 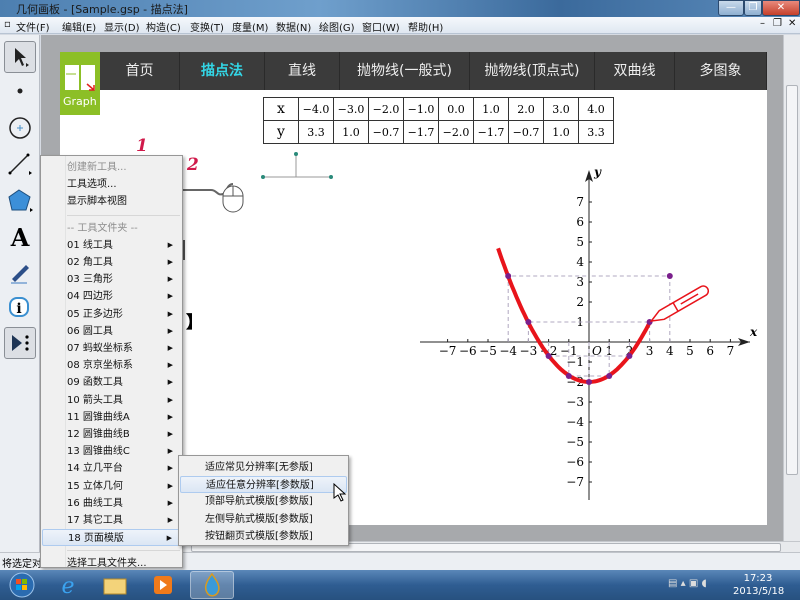 I want to click on doc-minimize-button: –, so click(x=762, y=23).